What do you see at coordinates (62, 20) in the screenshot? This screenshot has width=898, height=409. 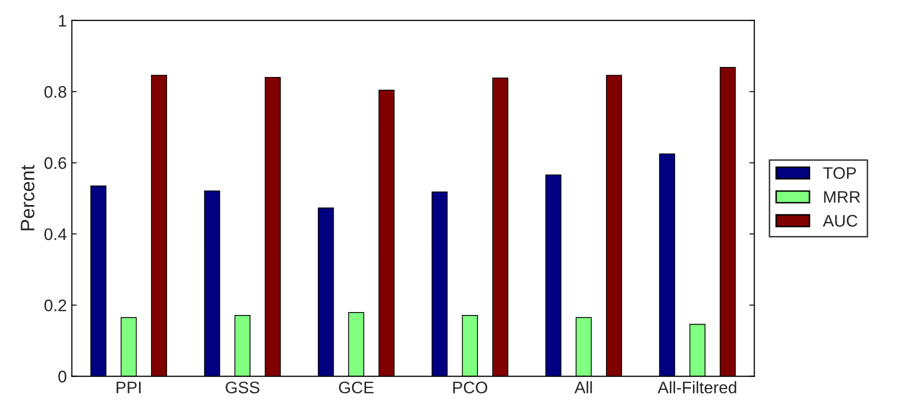 I see `y-tick-label: 1` at bounding box center [62, 20].